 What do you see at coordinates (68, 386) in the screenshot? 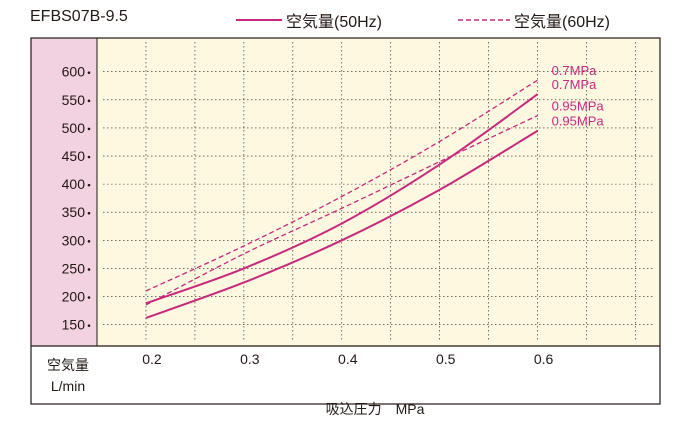
I see `y-axis-unit: L/min` at bounding box center [68, 386].